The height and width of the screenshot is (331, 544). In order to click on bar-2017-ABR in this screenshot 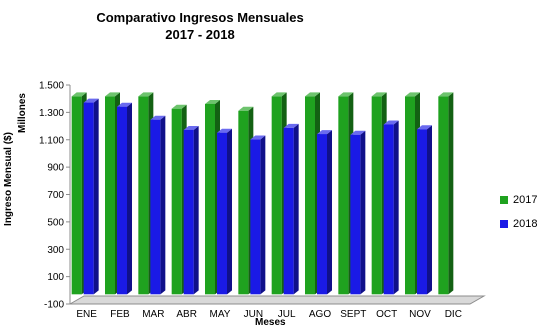, I will do `click(176, 201)`.